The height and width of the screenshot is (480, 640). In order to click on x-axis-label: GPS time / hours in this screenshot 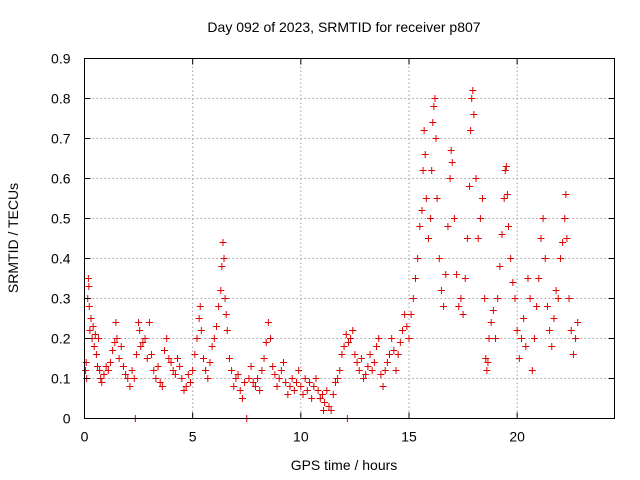, I will do `click(344, 465)`.